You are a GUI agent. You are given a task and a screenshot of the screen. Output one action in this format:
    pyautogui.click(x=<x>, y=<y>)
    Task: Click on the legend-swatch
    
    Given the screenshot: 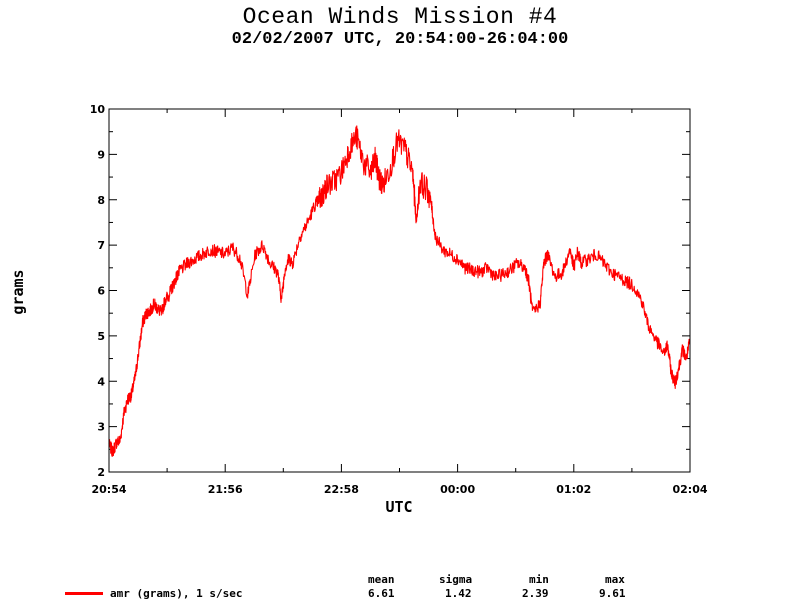 What is the action you would take?
    pyautogui.click(x=84, y=593)
    